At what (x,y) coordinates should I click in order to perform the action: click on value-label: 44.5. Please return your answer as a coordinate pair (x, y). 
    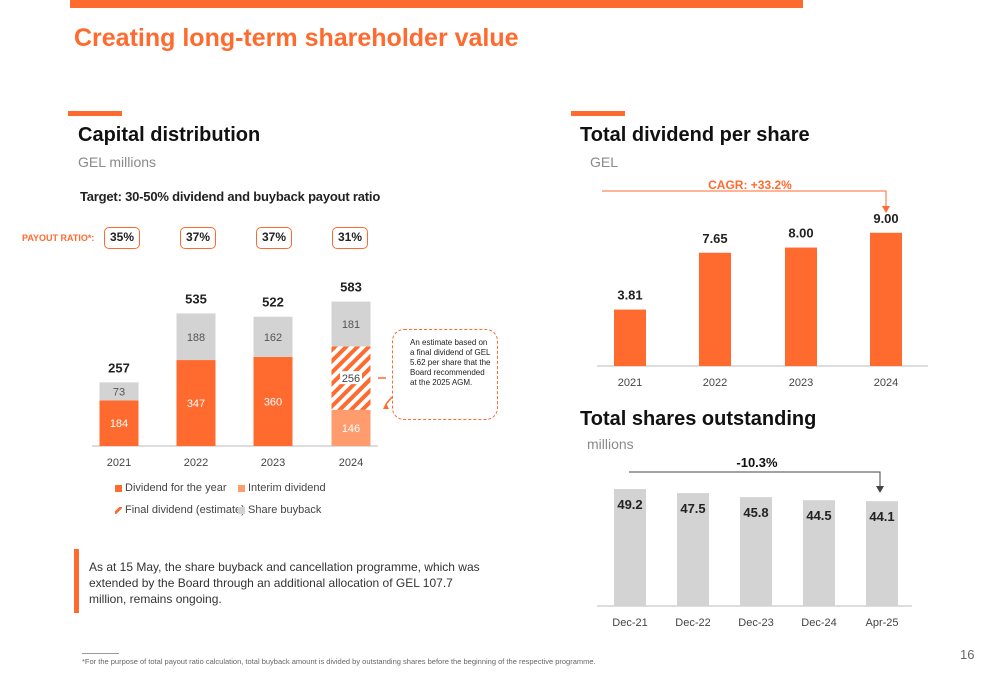
    Looking at the image, I should click on (818, 515).